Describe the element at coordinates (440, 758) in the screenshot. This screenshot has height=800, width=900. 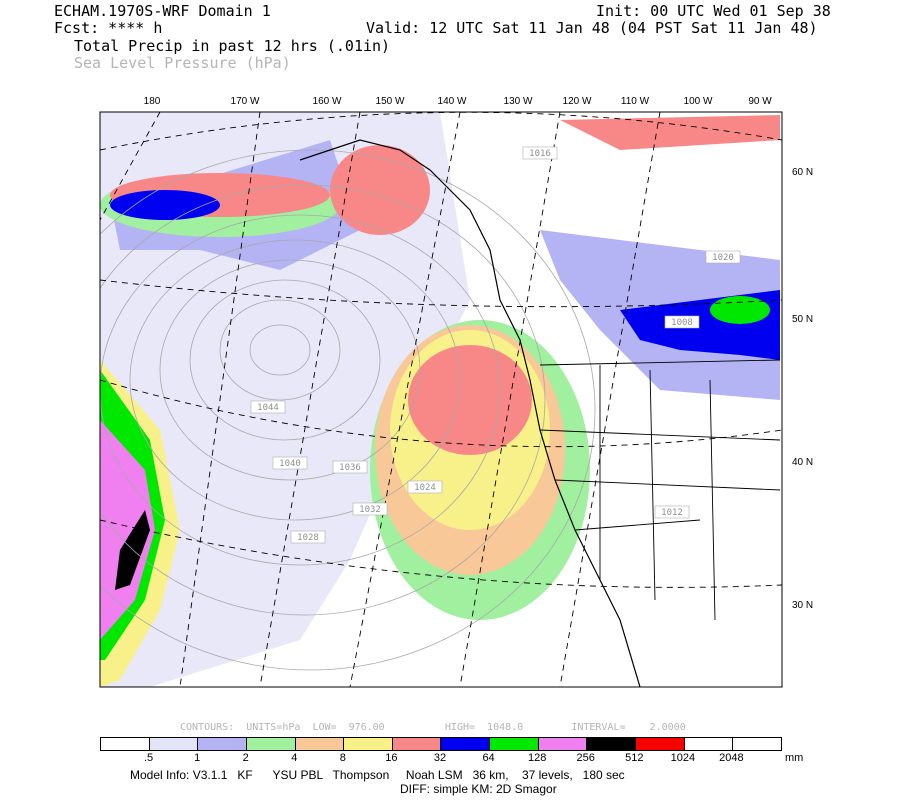
I see `colorbar-label: 32` at that location.